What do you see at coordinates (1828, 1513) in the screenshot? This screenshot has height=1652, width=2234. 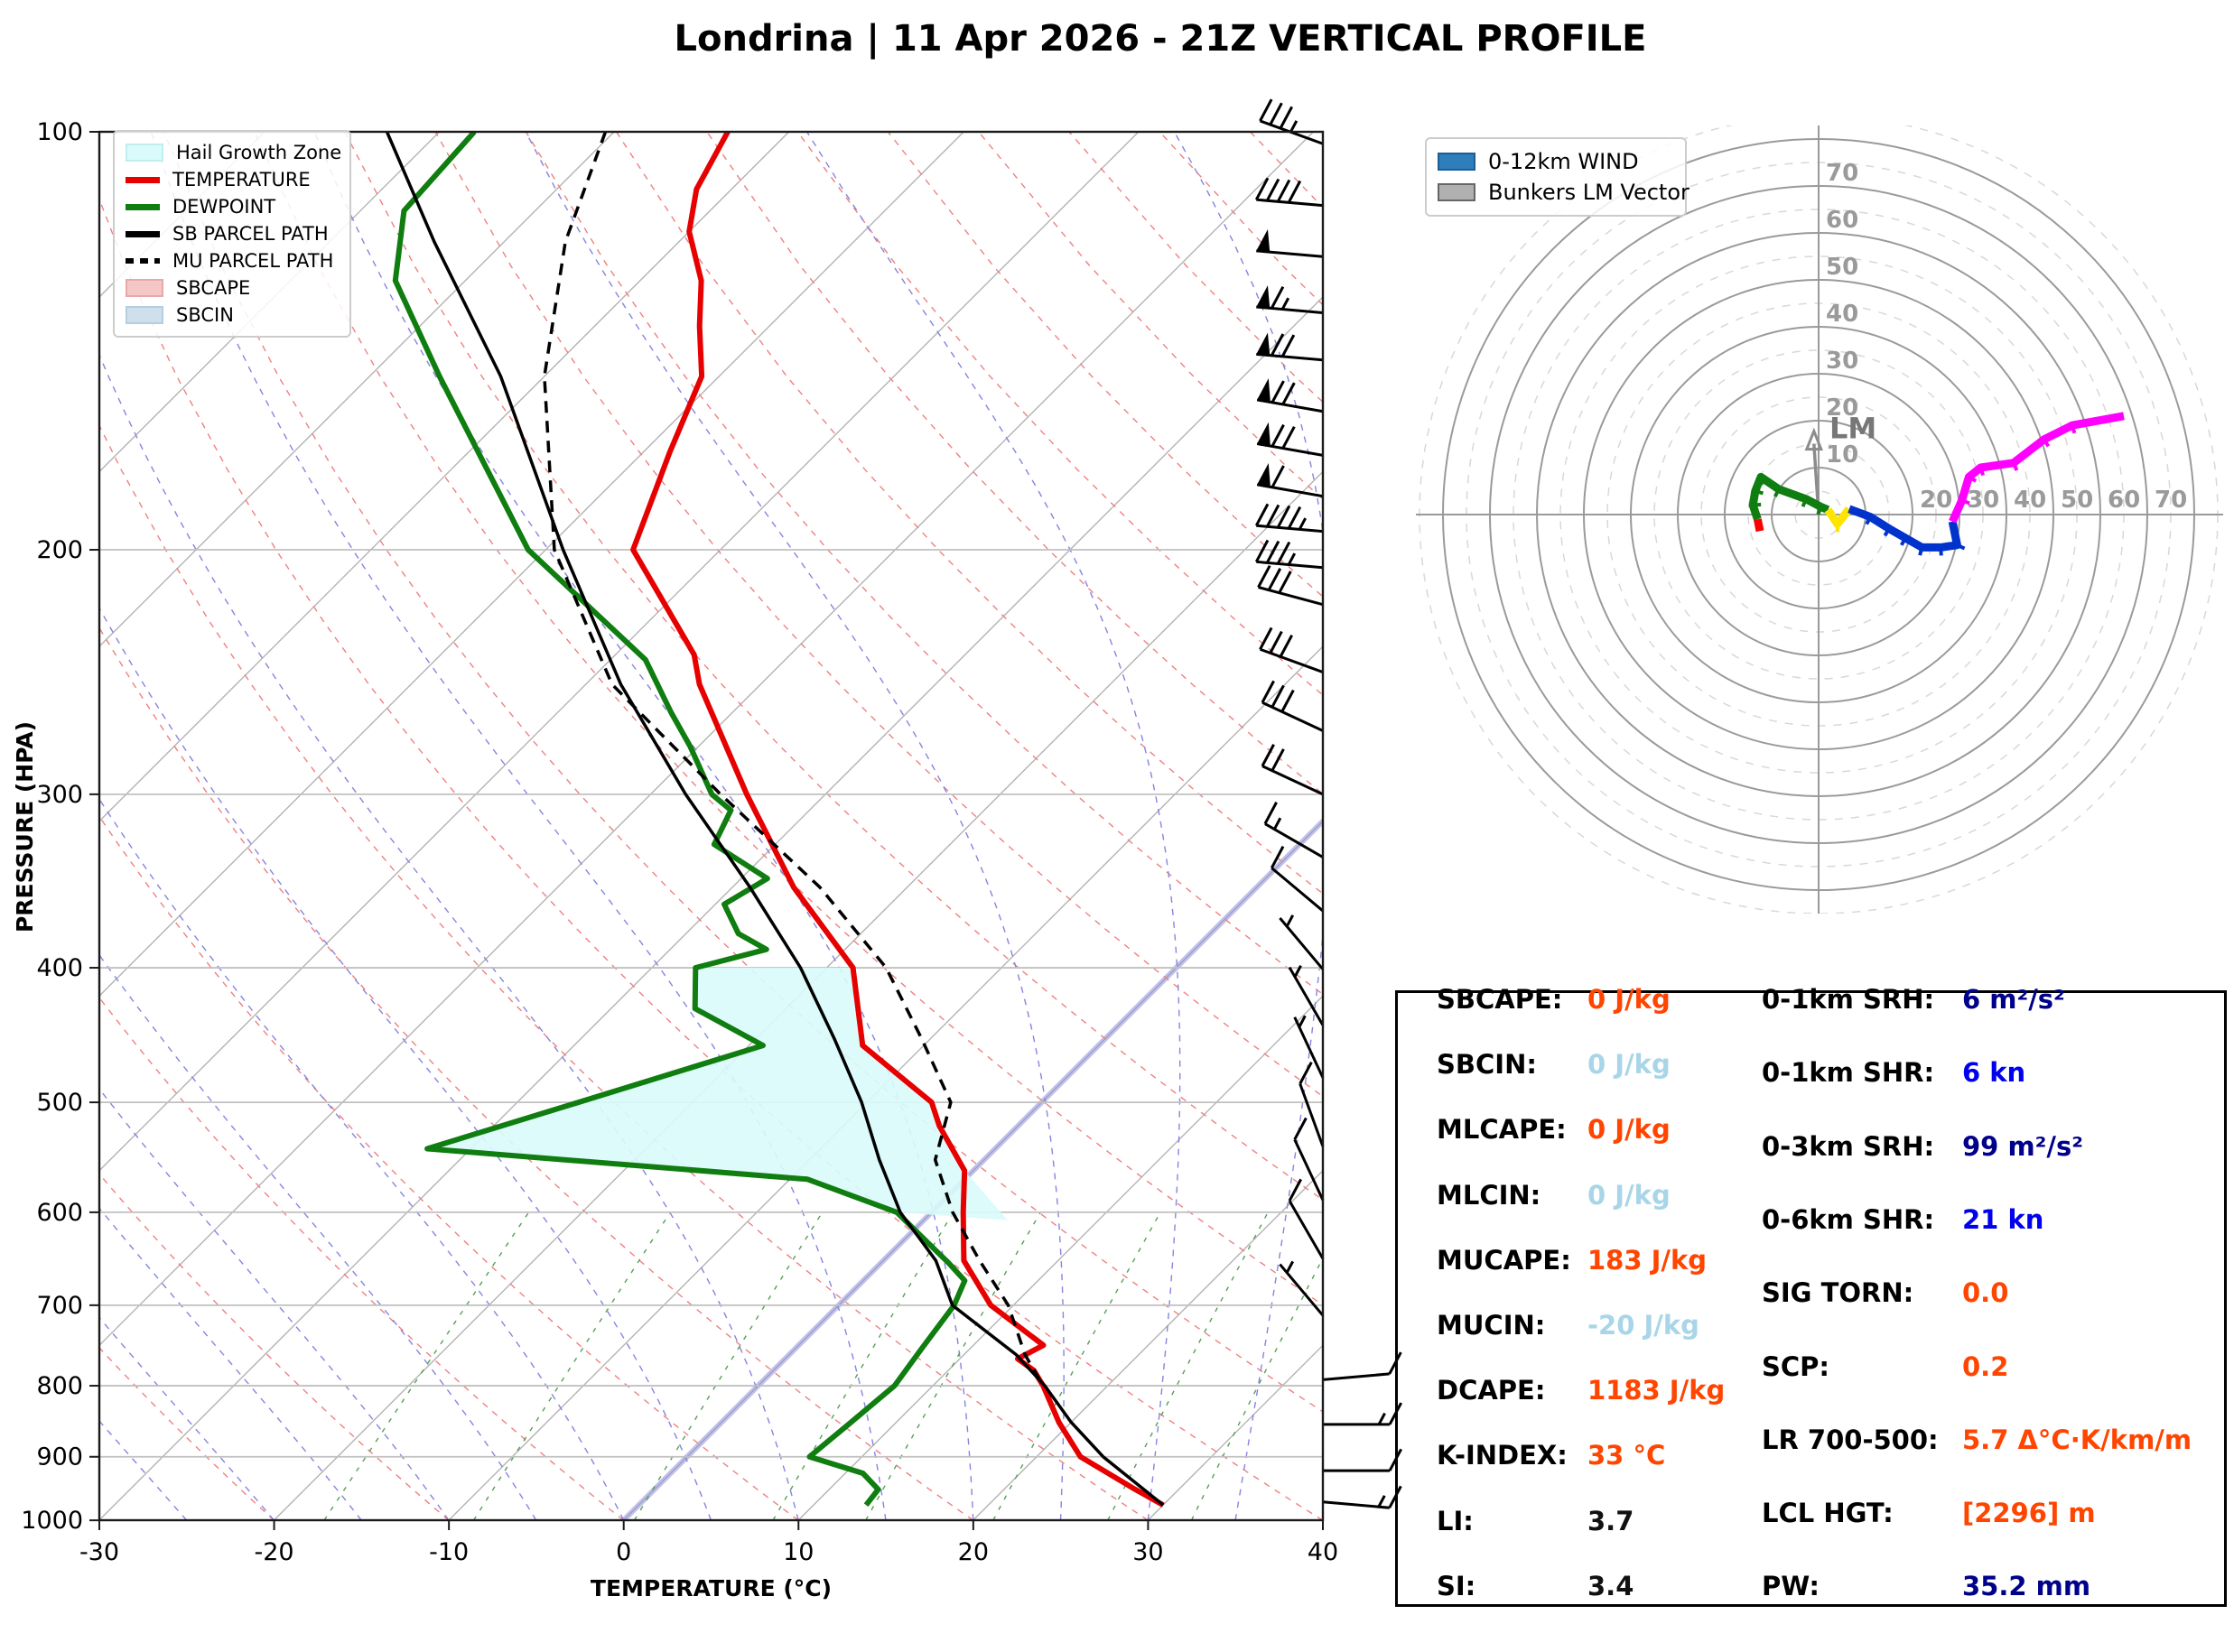 I see `index-label: LCL HGT:` at bounding box center [1828, 1513].